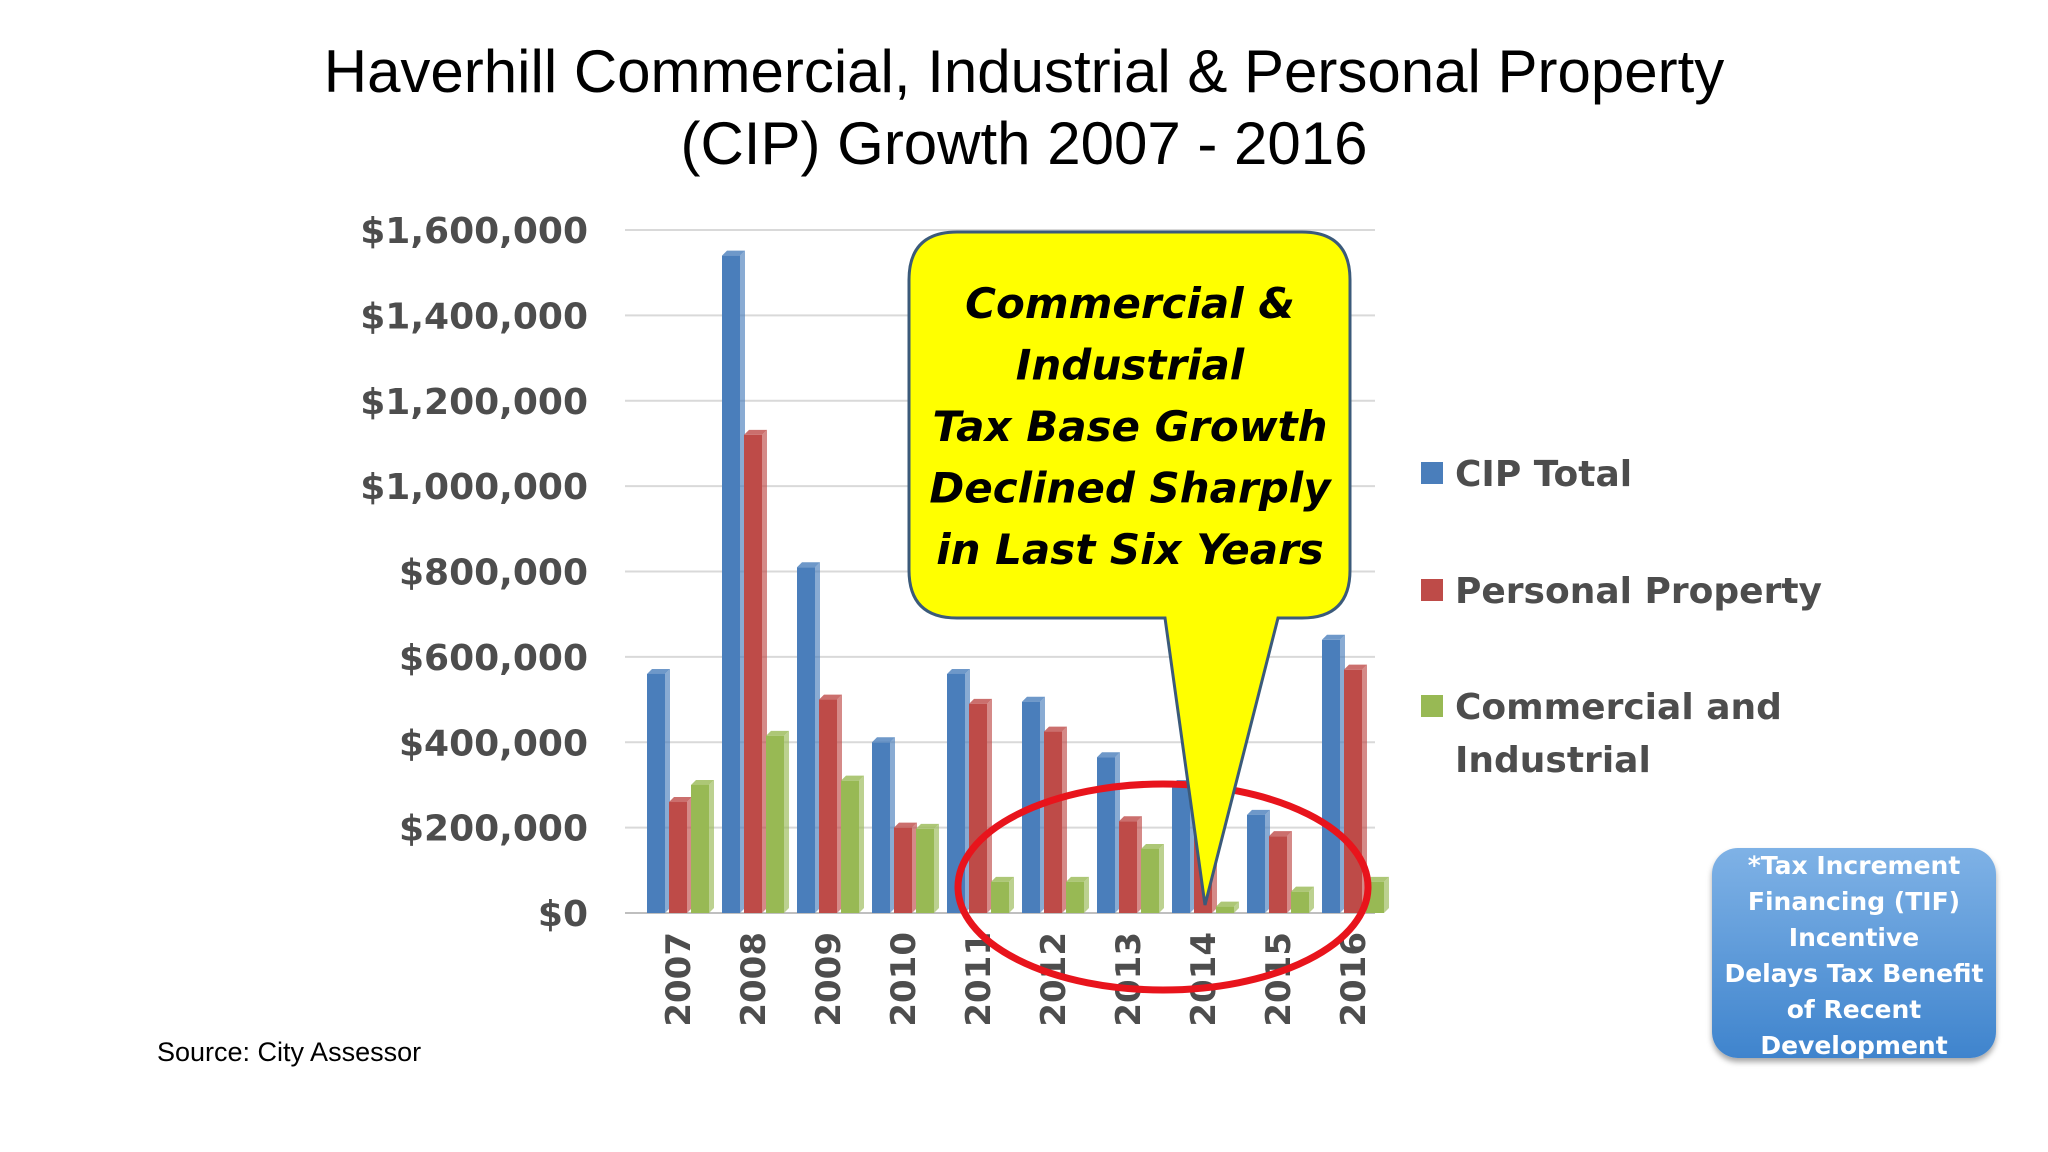 Image resolution: width=2048 pixels, height=1152 pixels. Describe the element at coordinates (1854, 865) in the screenshot. I see `tif-note-line: *Tax Increment` at that location.